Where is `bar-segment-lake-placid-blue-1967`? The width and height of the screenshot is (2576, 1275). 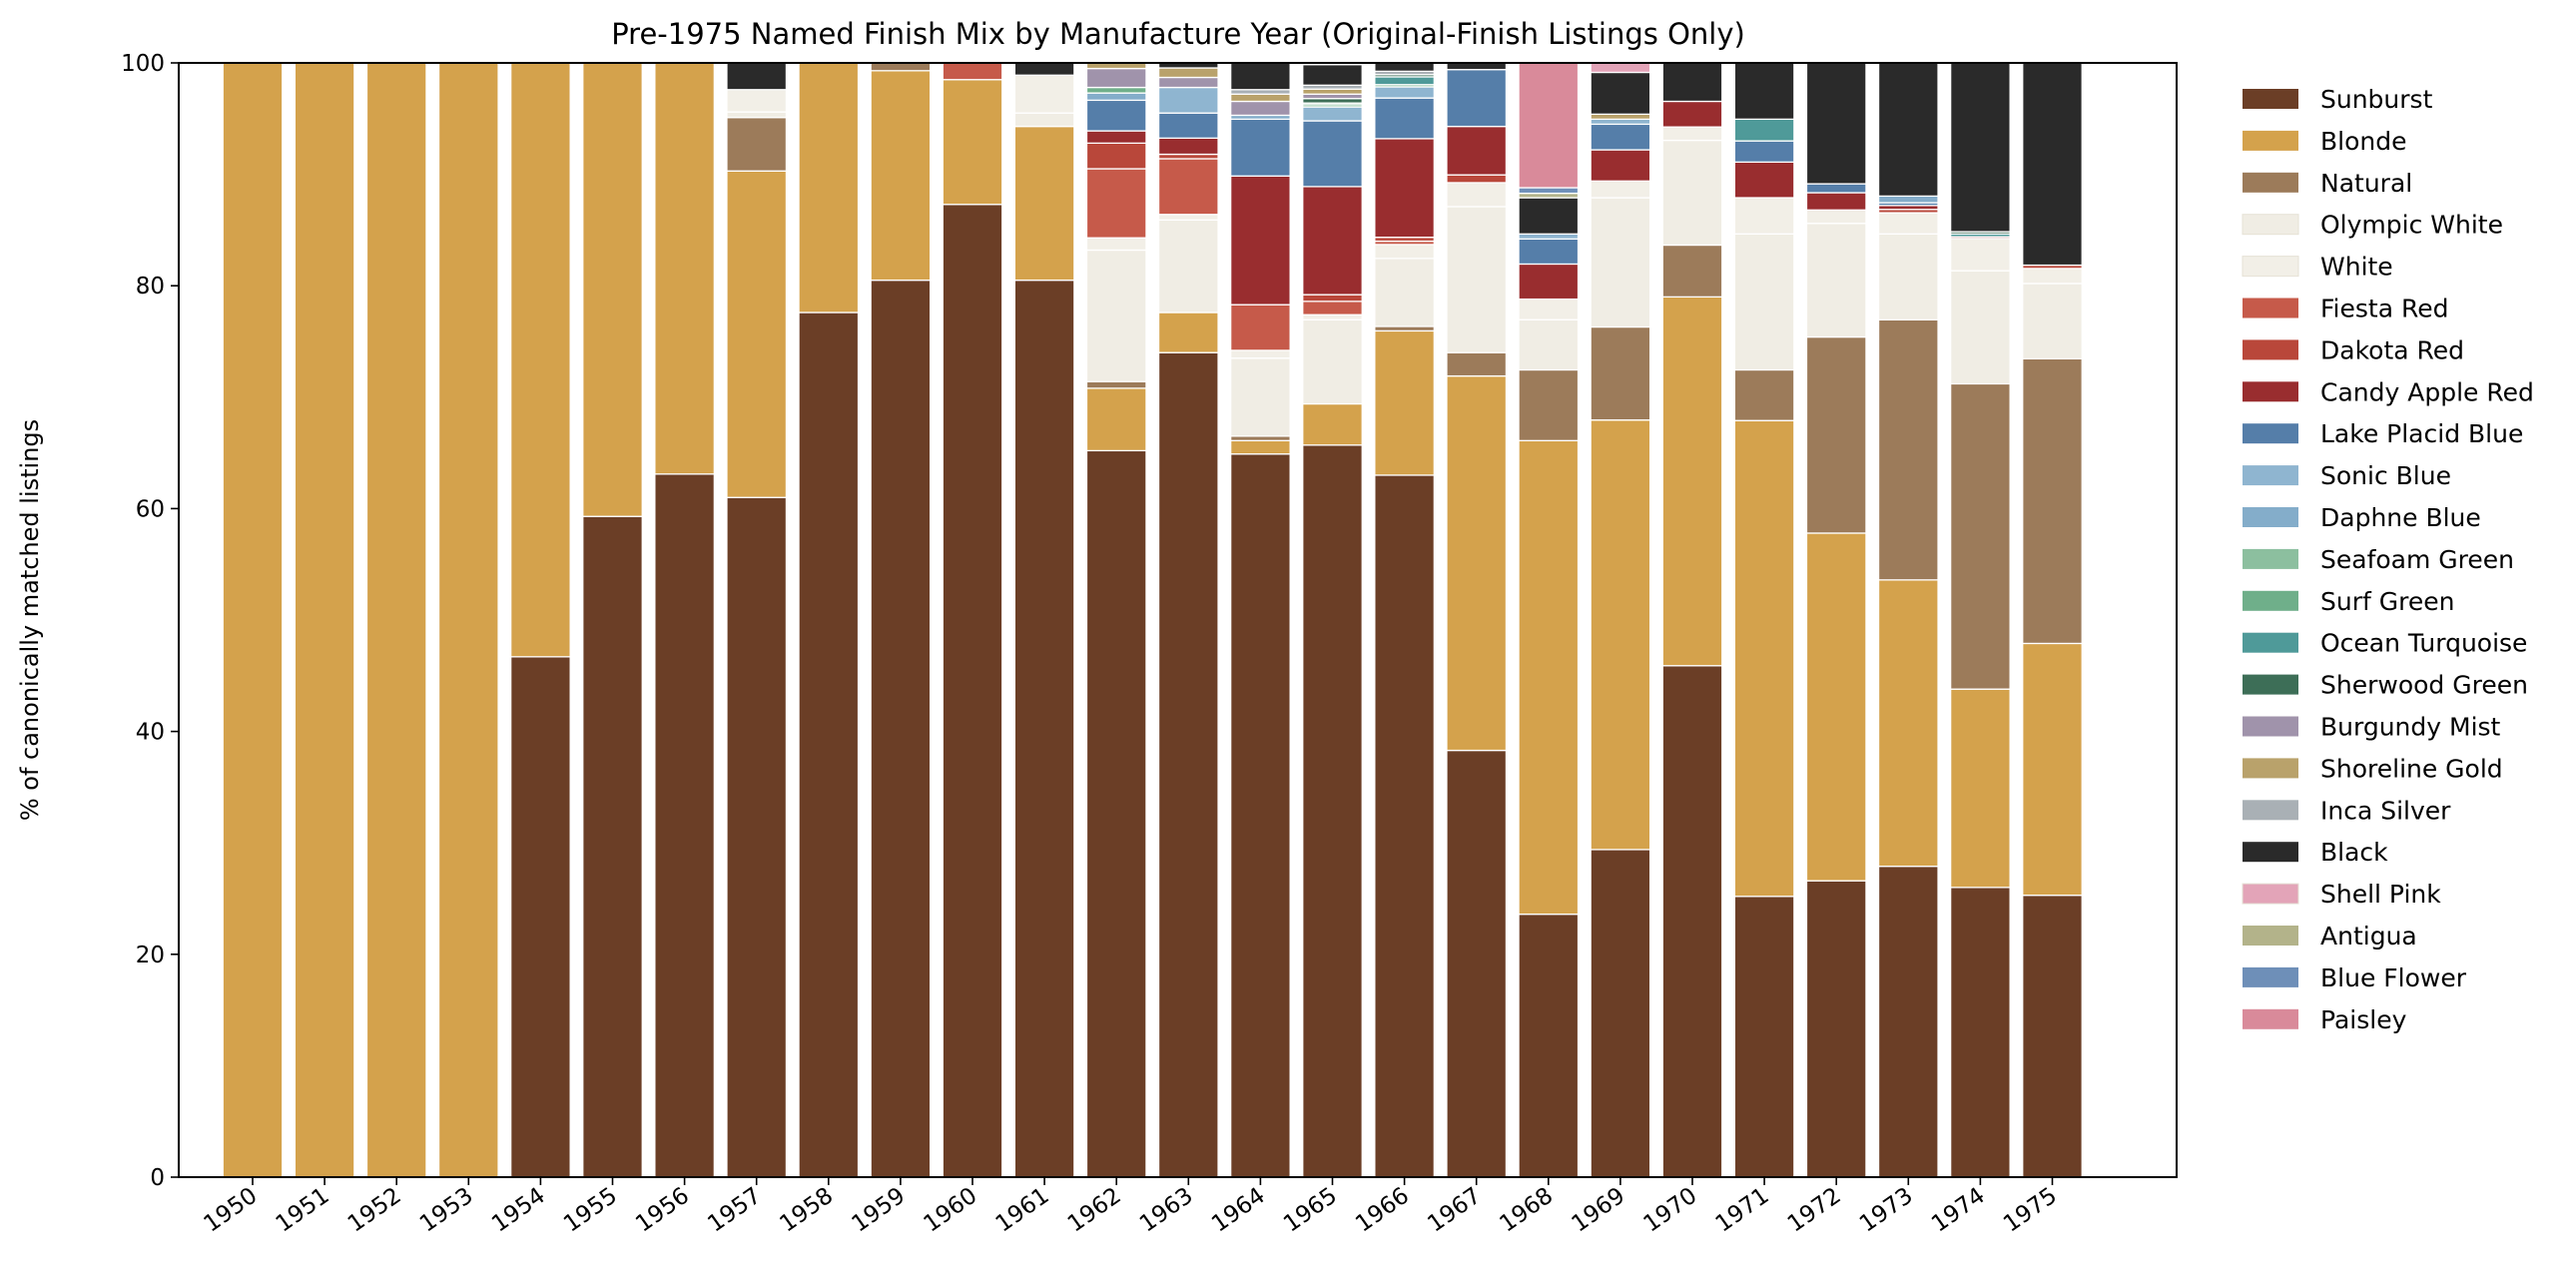
bar-segment-lake-placid-blue-1967 is located at coordinates (1477, 98).